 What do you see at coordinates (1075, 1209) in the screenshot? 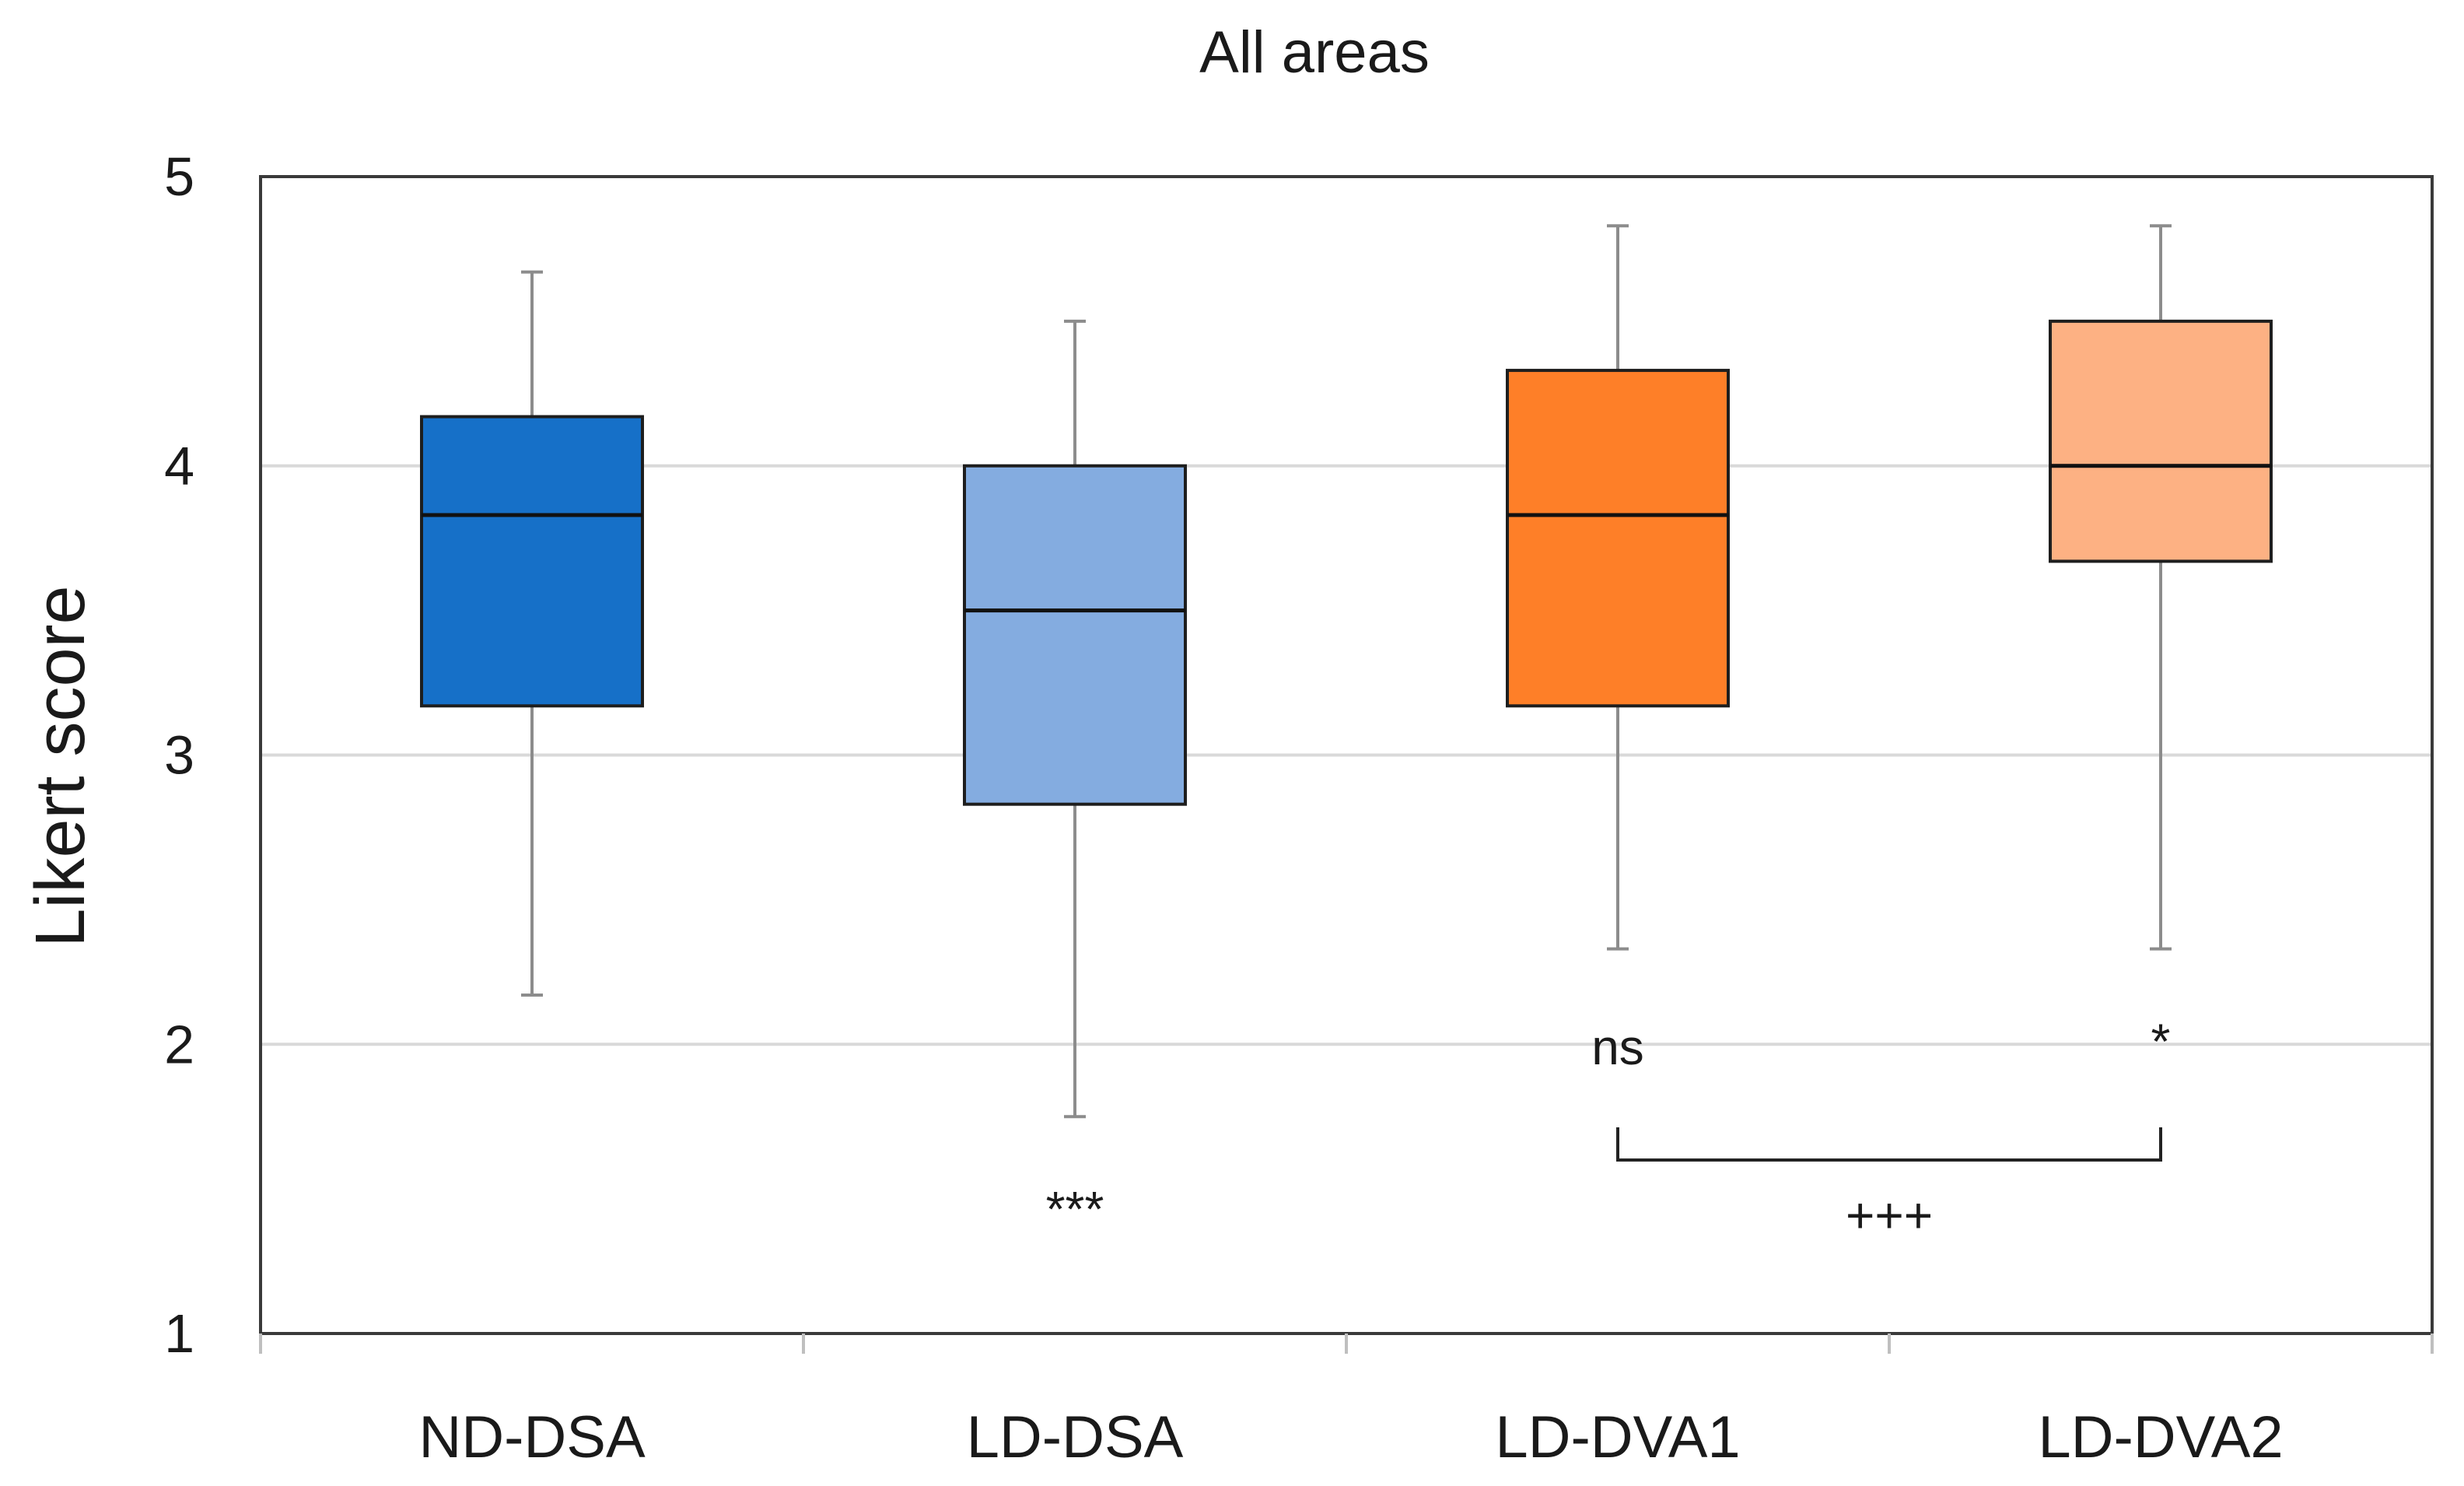
I see `significance-label: ***` at bounding box center [1075, 1209].